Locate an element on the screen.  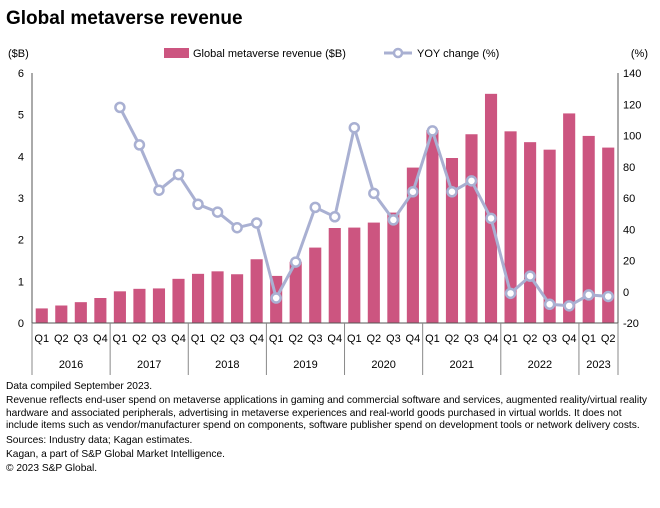
year-tick-label: 2017 is located at coordinates (149, 365).